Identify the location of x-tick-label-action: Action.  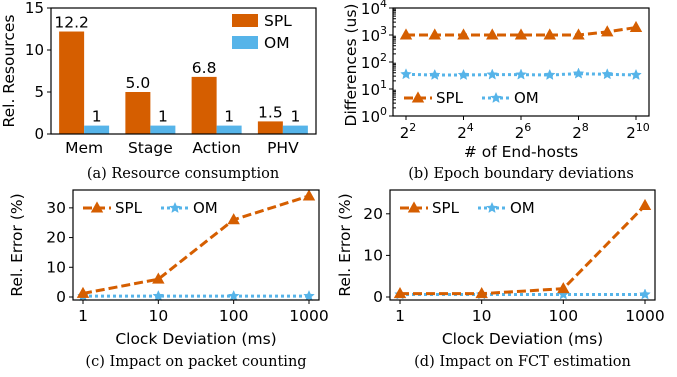
(216, 148).